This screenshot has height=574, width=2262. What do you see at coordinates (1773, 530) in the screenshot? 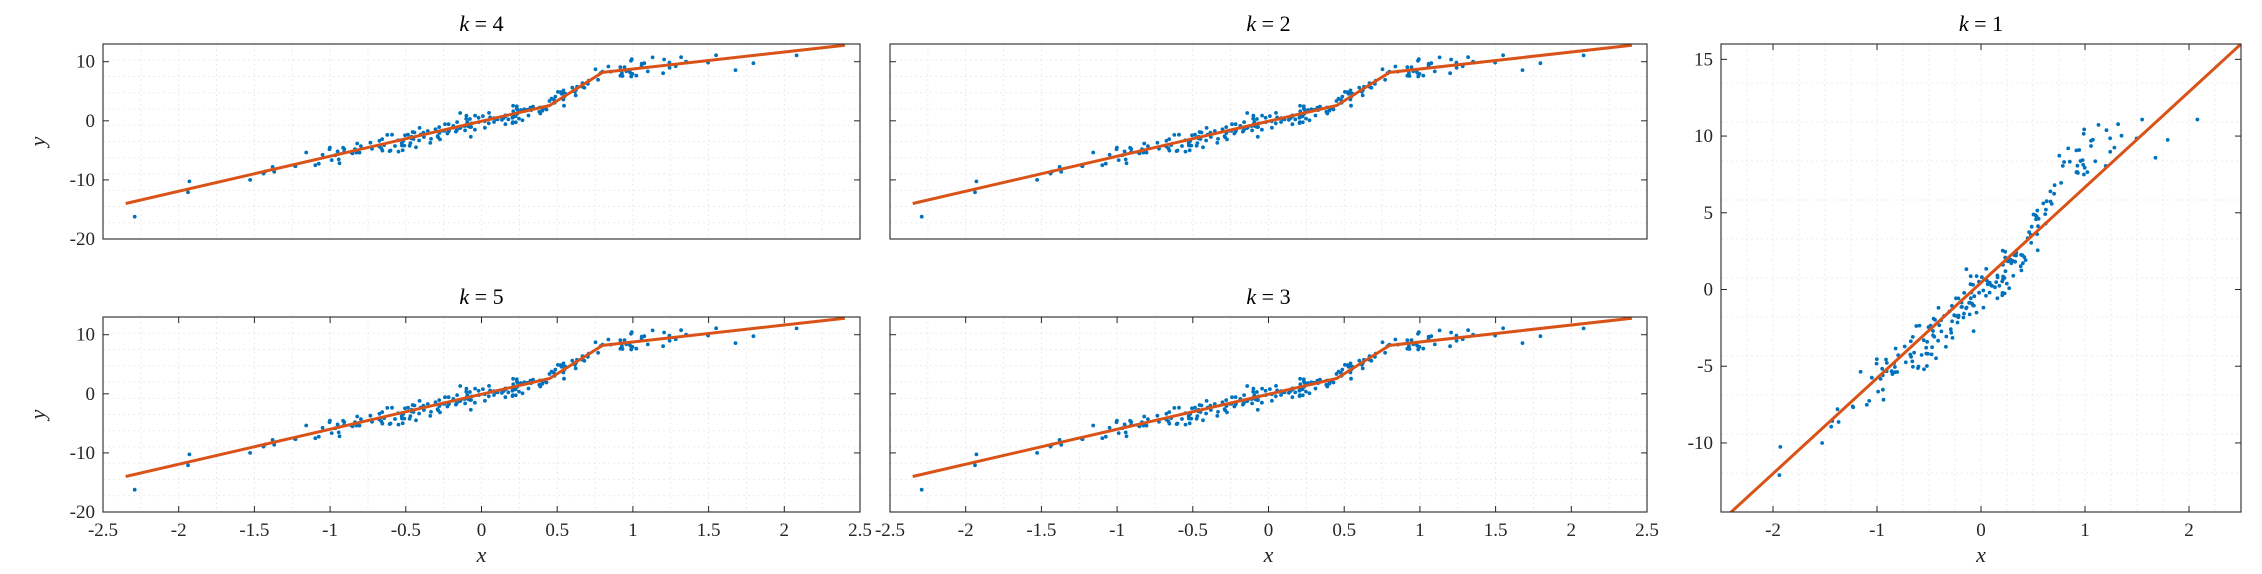
I see `x-tick-label: -2` at bounding box center [1773, 530].